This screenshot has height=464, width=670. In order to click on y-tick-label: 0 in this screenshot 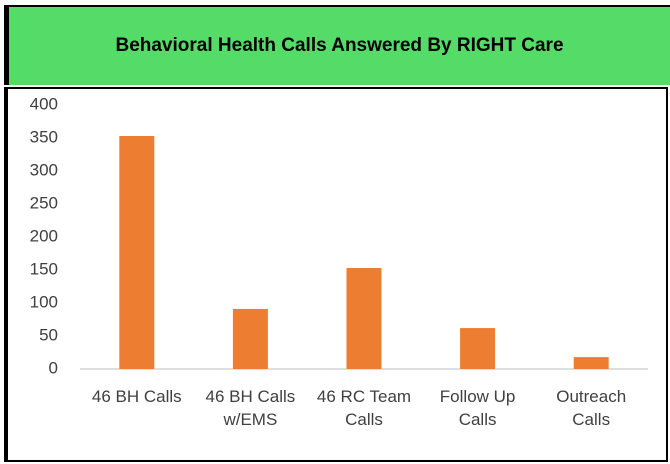, I will do `click(53, 367)`.